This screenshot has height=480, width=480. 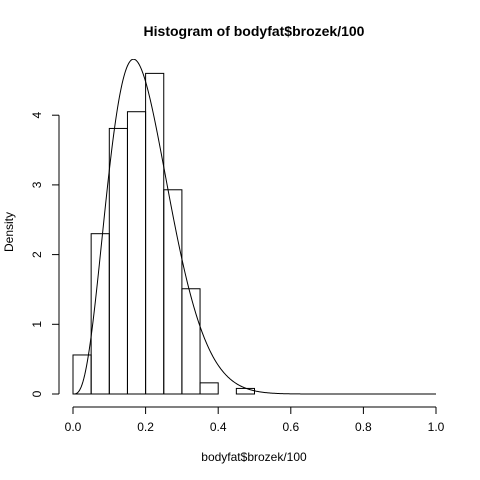 What do you see at coordinates (218, 427) in the screenshot?
I see `x-tick-label: 0.4` at bounding box center [218, 427].